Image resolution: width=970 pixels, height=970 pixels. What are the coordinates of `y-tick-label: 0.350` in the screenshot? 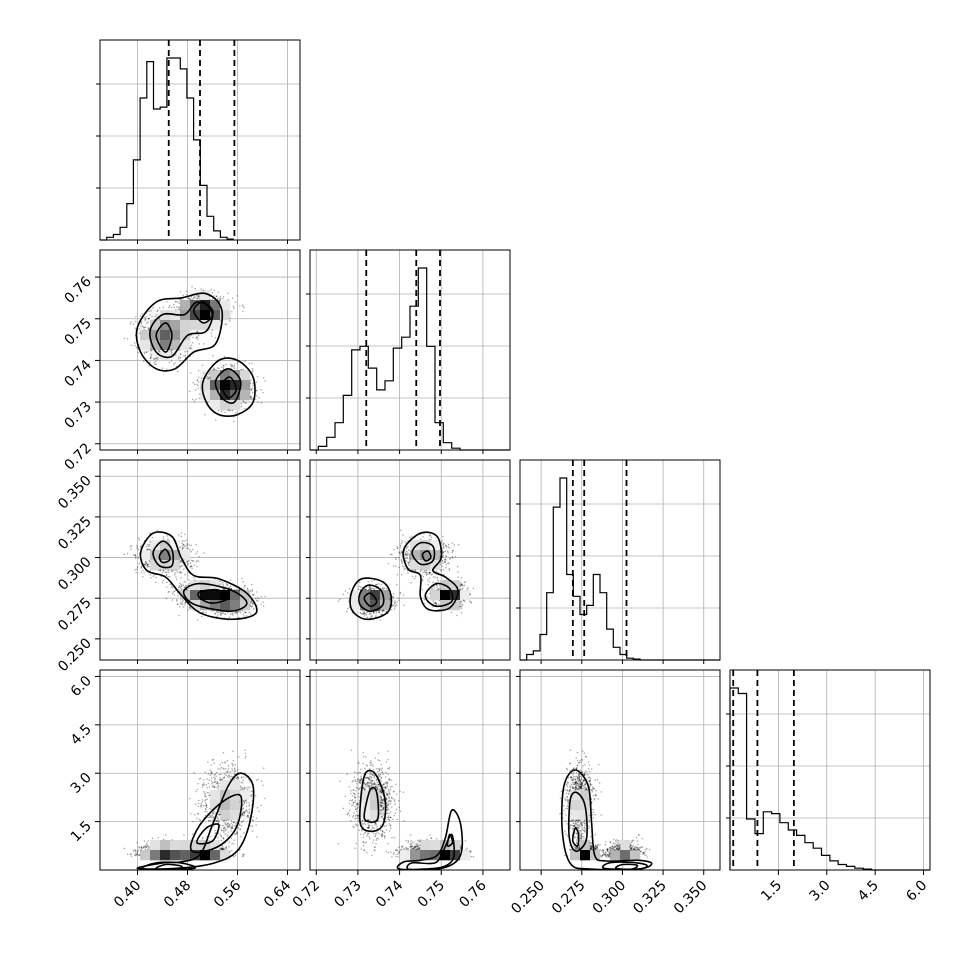 It's located at (75, 493).